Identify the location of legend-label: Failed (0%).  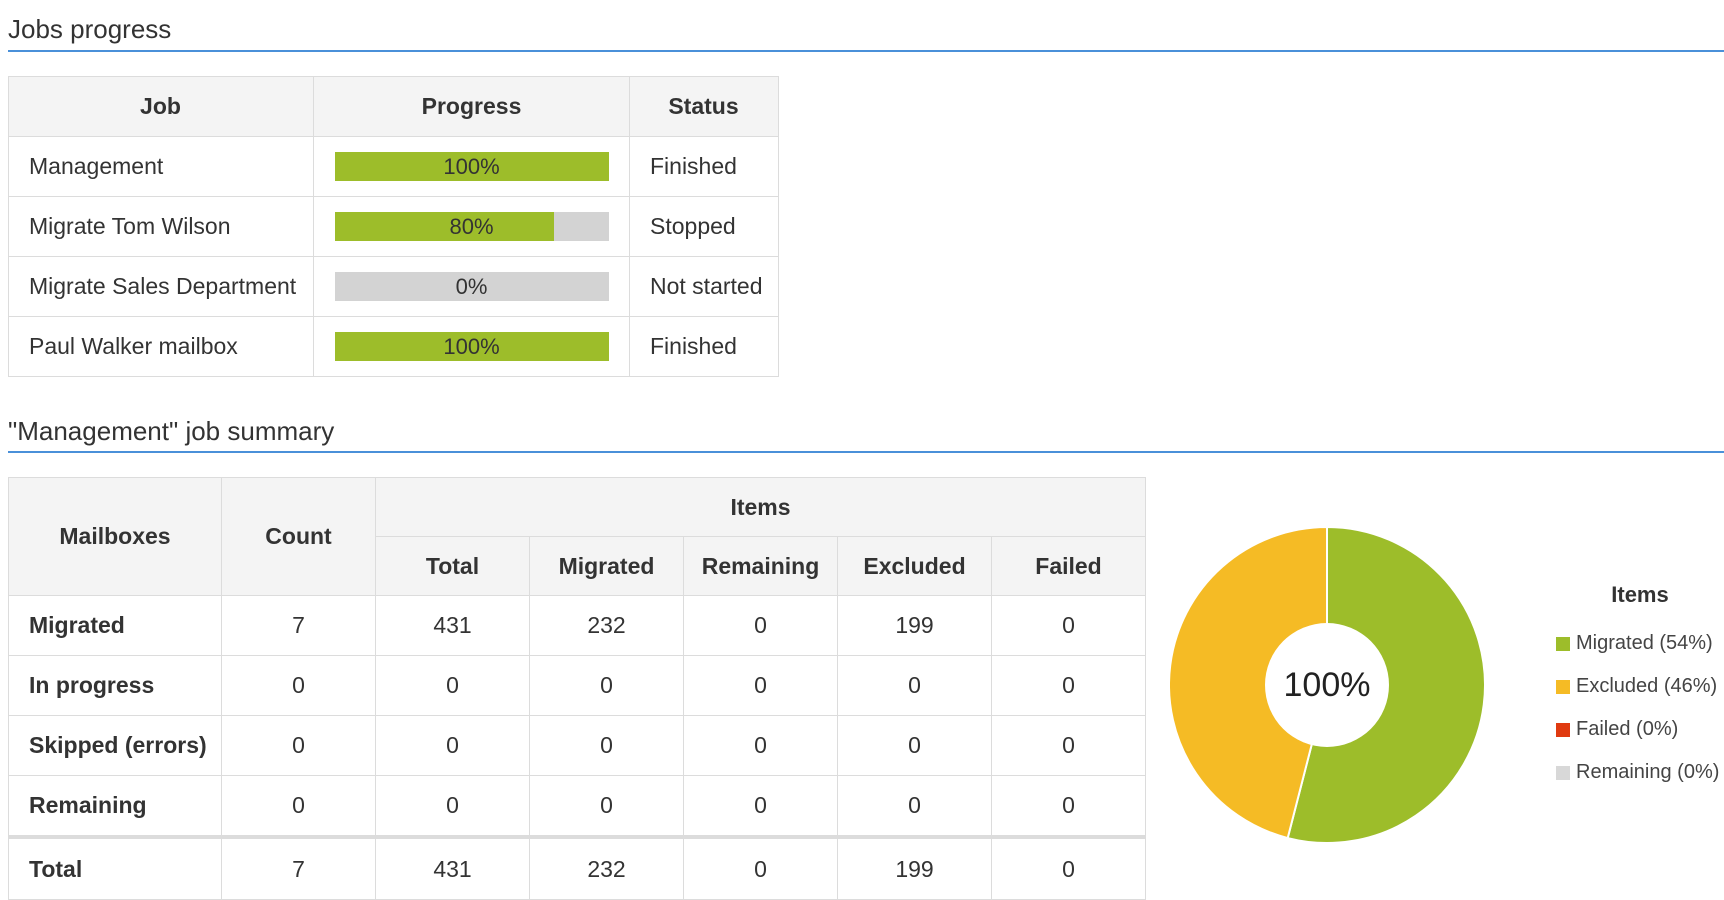
(1627, 729).